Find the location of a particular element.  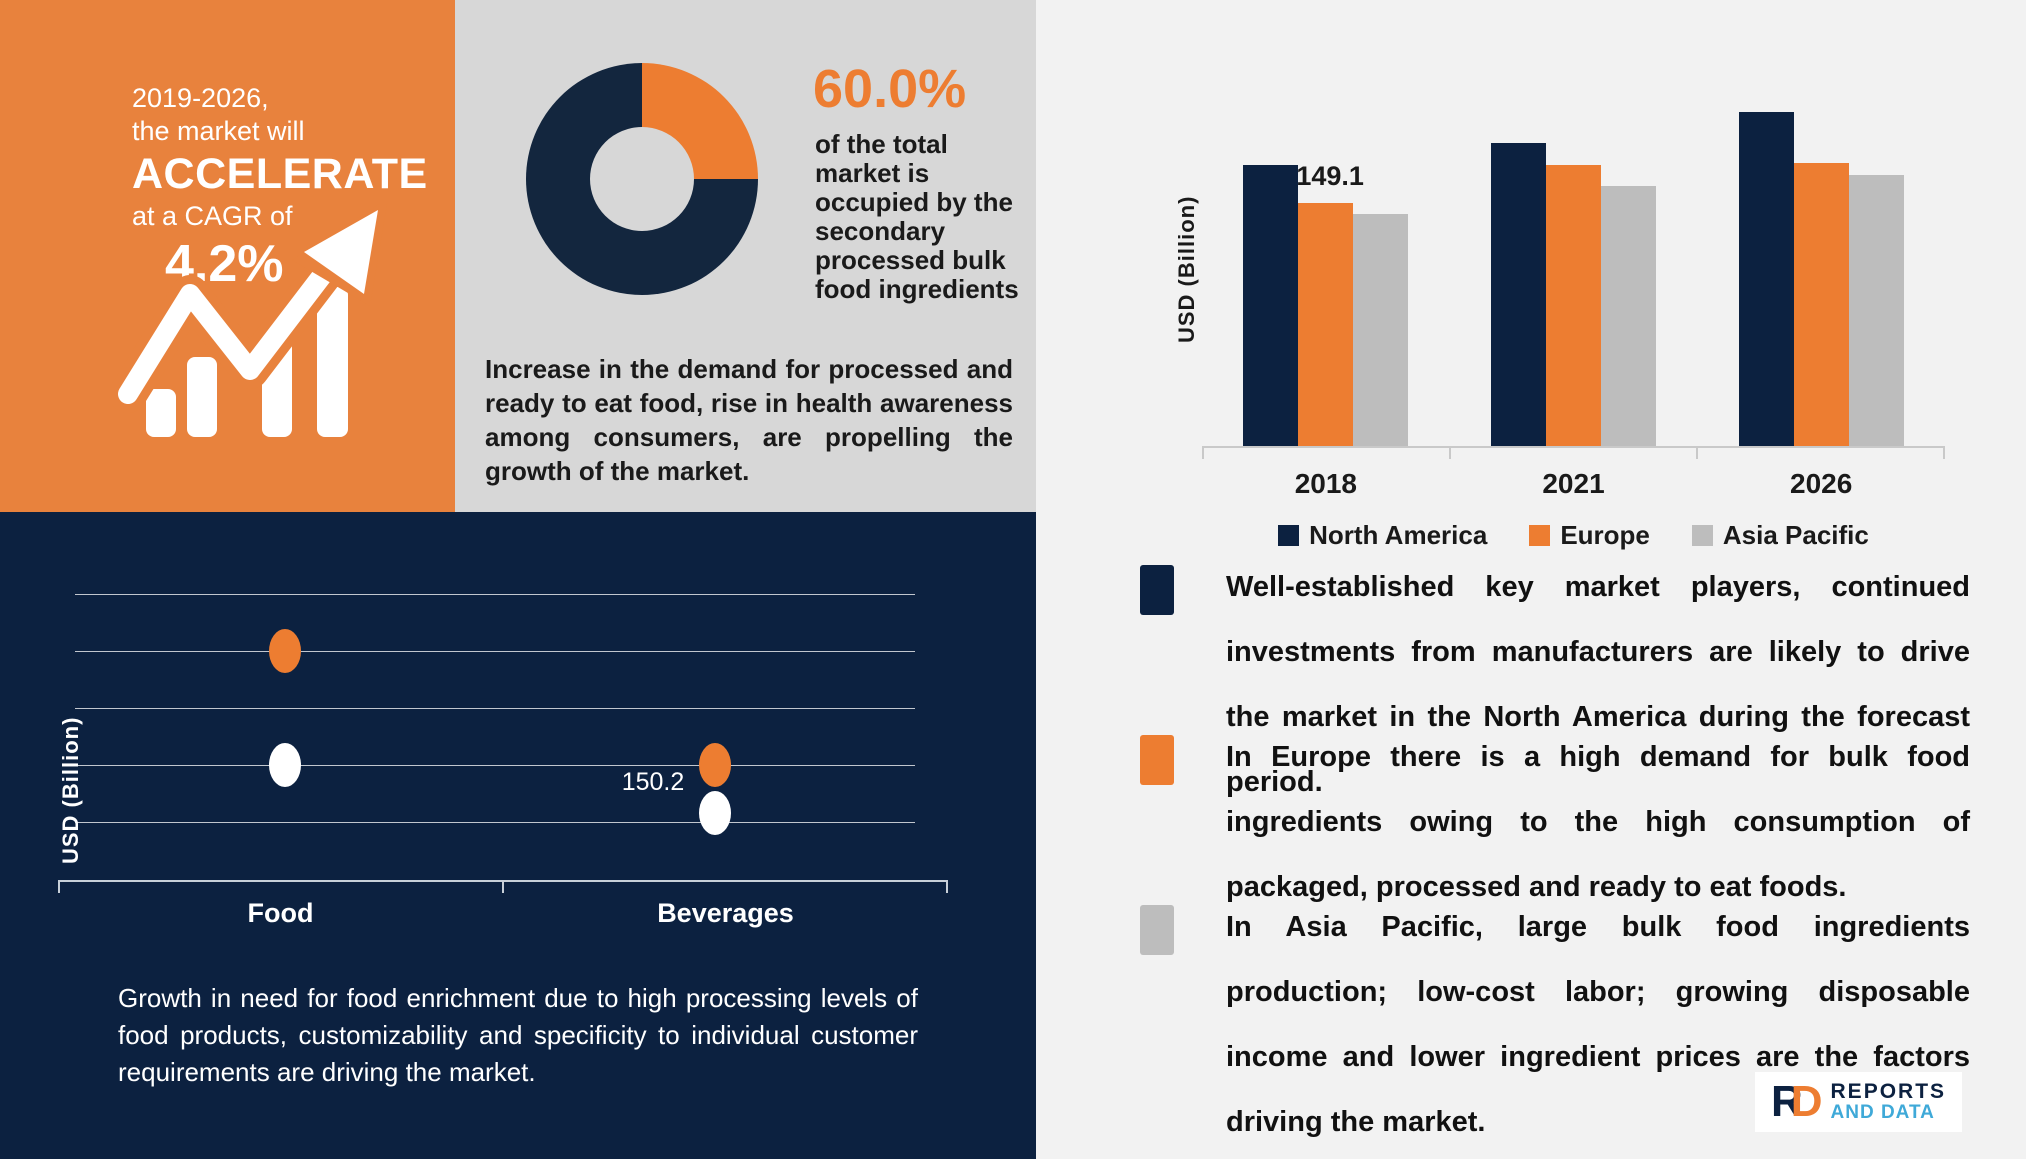

bar-group-2018: 149.1 is located at coordinates (1326, 276).